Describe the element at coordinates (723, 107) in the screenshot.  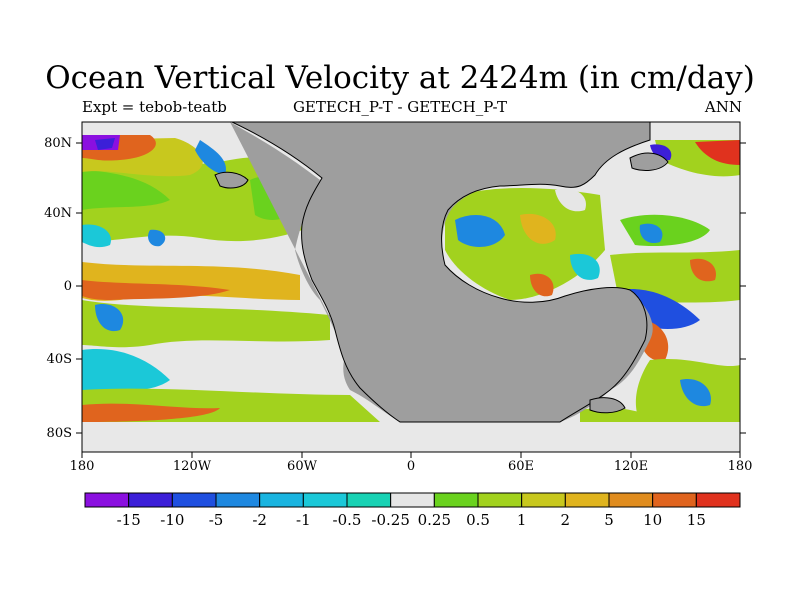
I see `season-label: ANN` at that location.